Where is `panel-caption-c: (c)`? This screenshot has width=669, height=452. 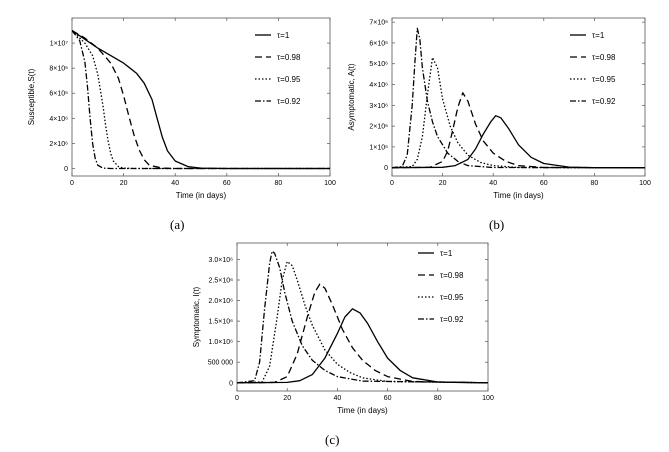
panel-caption-c: (c) is located at coordinates (332, 439).